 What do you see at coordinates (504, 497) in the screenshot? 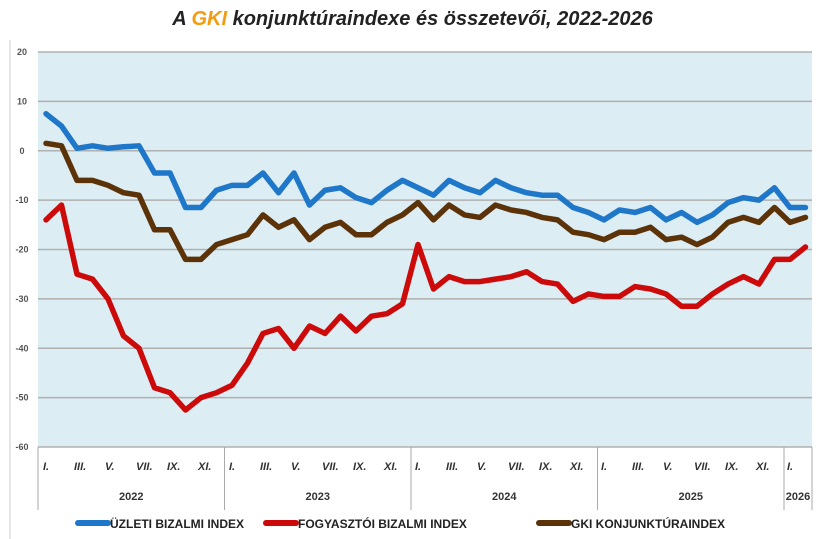
I see `year-label: 2024` at bounding box center [504, 497].